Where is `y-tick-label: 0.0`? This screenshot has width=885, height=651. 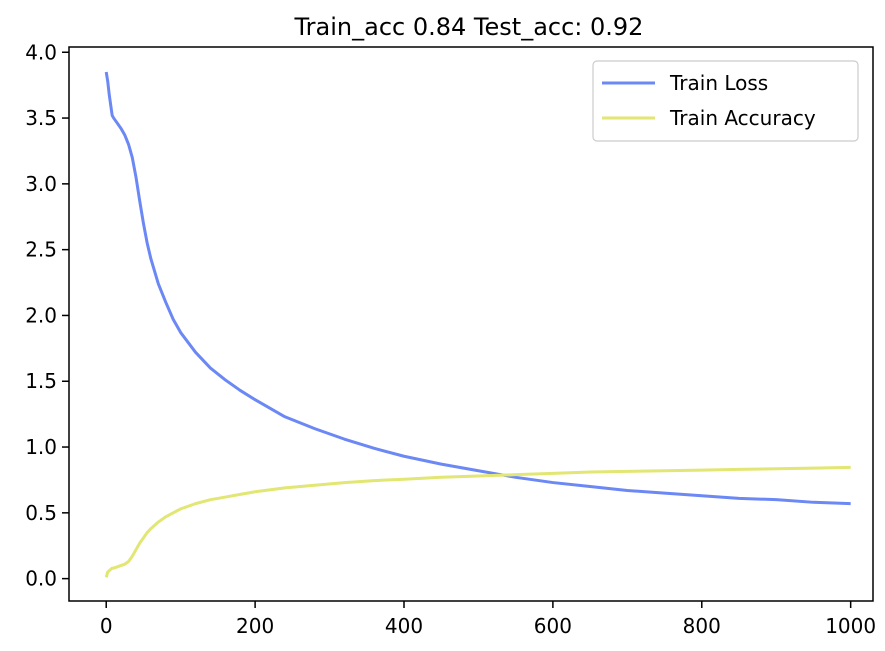 y-tick-label: 0.0 is located at coordinates (41, 579).